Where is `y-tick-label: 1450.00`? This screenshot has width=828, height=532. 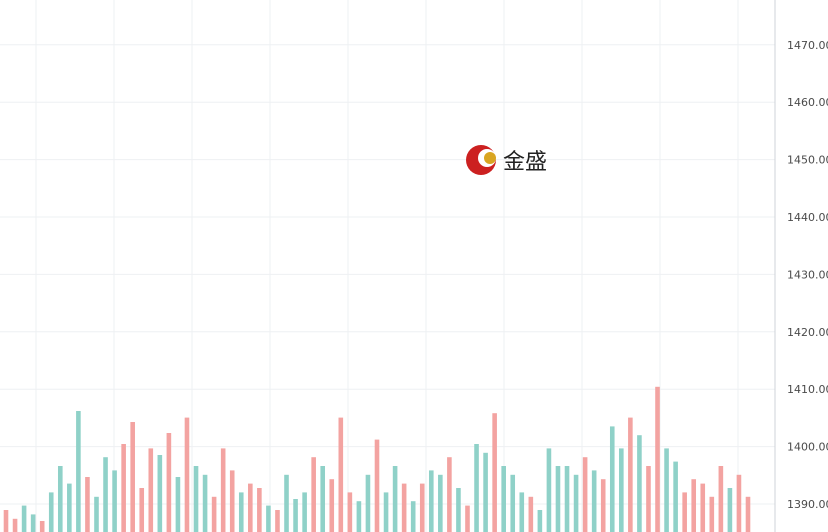 y-tick-label: 1450.00 is located at coordinates (807, 160).